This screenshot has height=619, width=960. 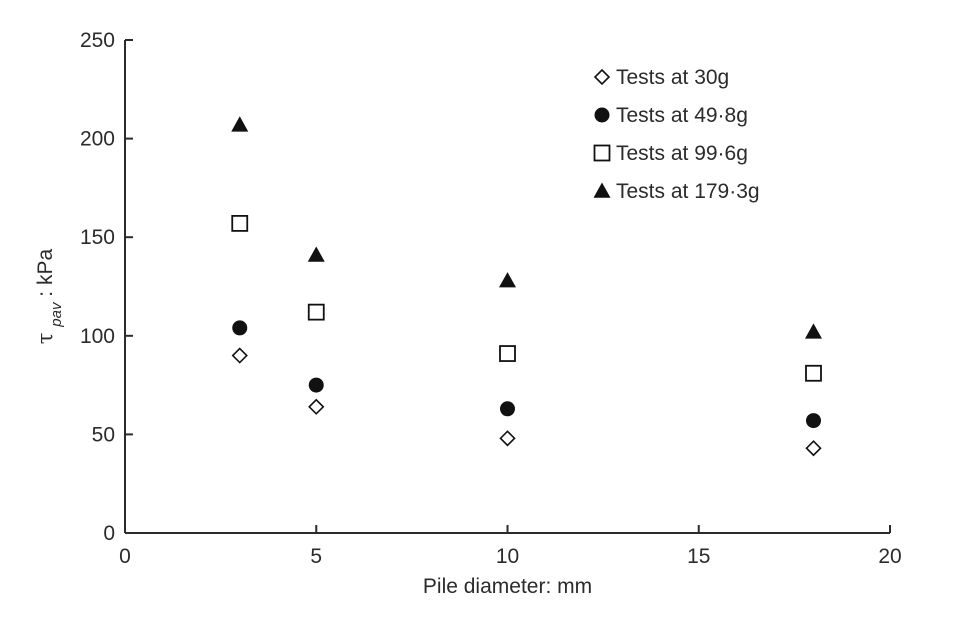 What do you see at coordinates (97, 237) in the screenshot?
I see `y-tick-label: 150` at bounding box center [97, 237].